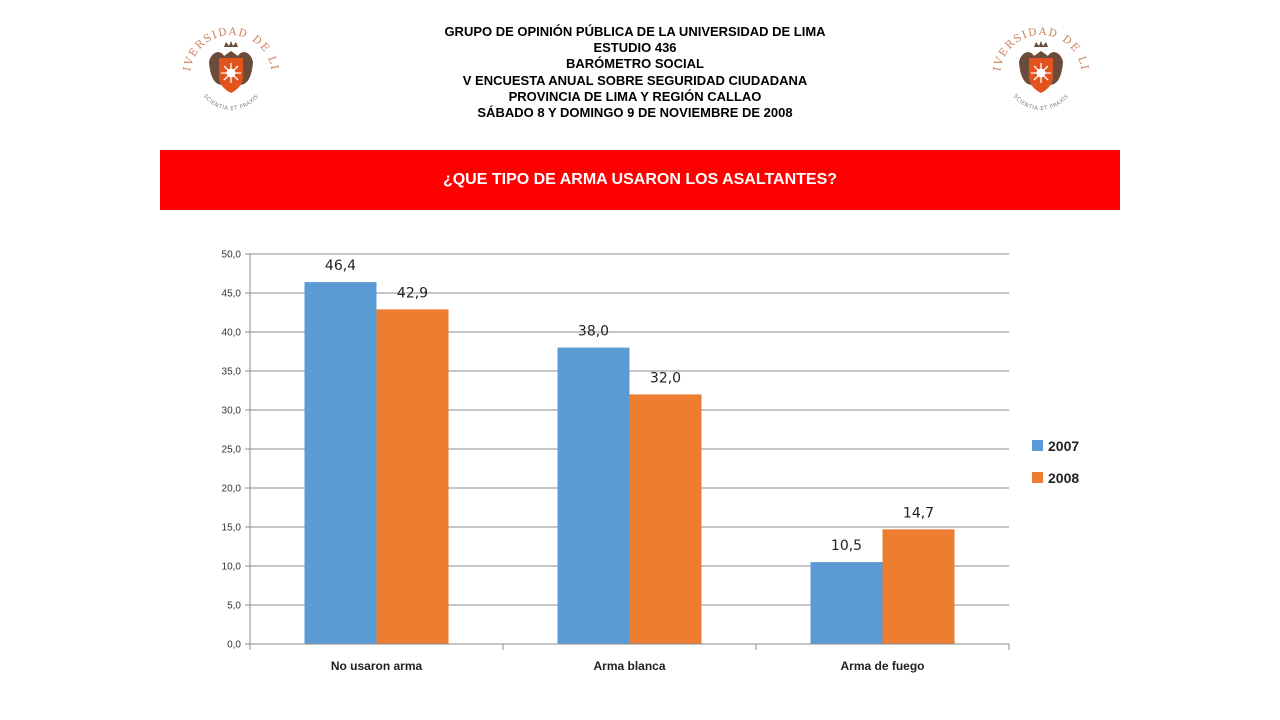 This screenshot has height=720, width=1280. What do you see at coordinates (232, 411) in the screenshot?
I see `y-tick-label: 30,0` at bounding box center [232, 411].